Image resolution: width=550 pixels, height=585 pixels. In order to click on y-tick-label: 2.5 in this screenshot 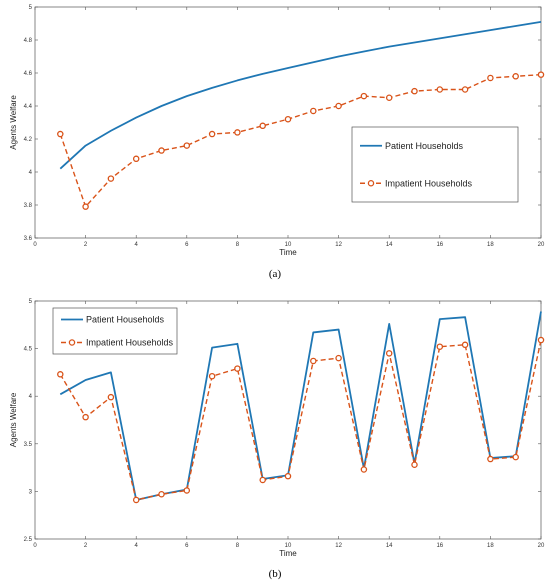, I will do `click(28, 540)`.